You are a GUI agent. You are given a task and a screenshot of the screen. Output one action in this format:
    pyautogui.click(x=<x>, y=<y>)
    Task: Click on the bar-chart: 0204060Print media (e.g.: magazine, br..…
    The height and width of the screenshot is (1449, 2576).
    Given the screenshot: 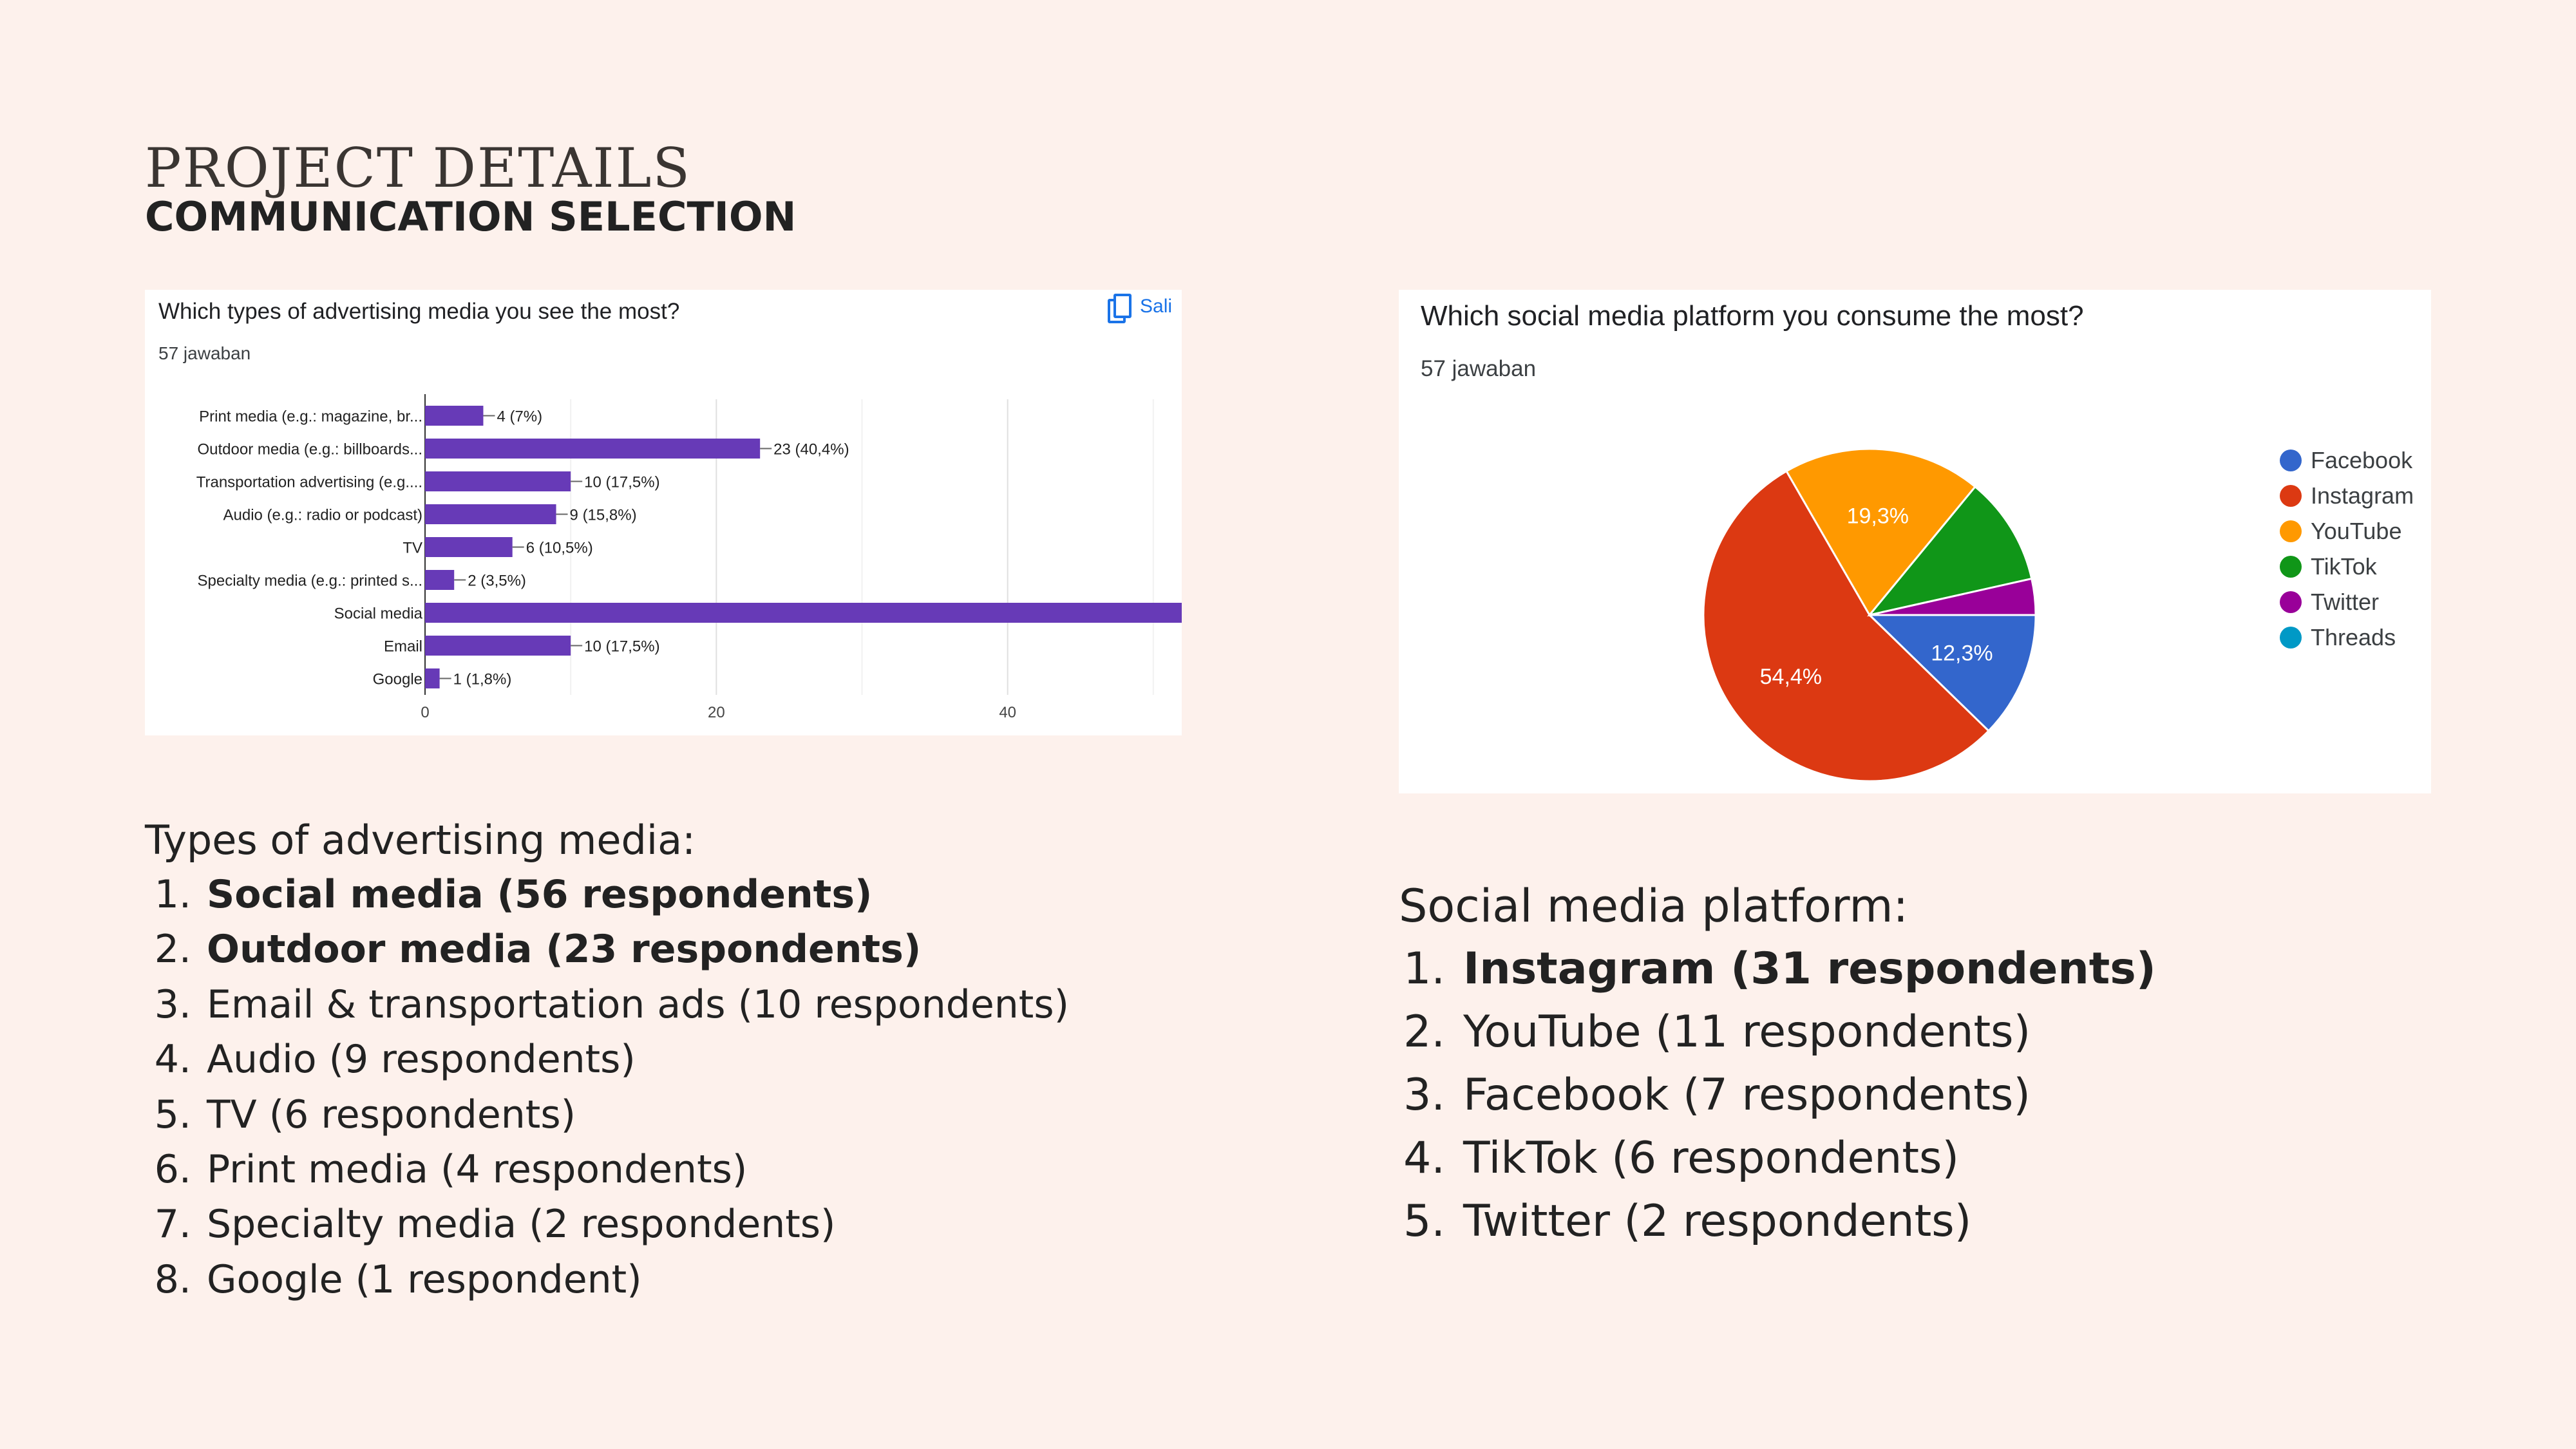 What is the action you would take?
    pyautogui.click(x=689, y=557)
    